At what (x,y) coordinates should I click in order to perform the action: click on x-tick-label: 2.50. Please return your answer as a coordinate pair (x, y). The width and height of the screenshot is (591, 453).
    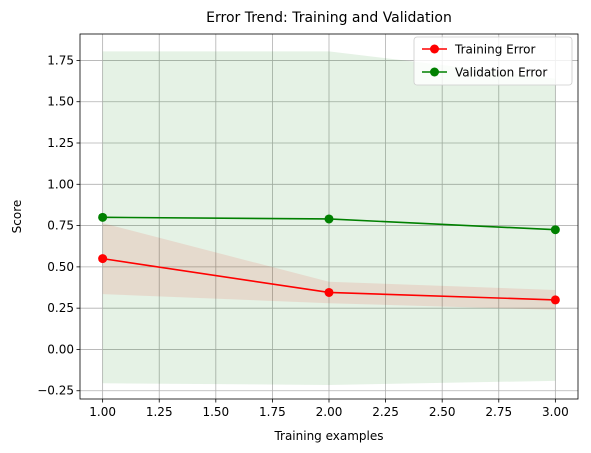
    Looking at the image, I should click on (442, 412).